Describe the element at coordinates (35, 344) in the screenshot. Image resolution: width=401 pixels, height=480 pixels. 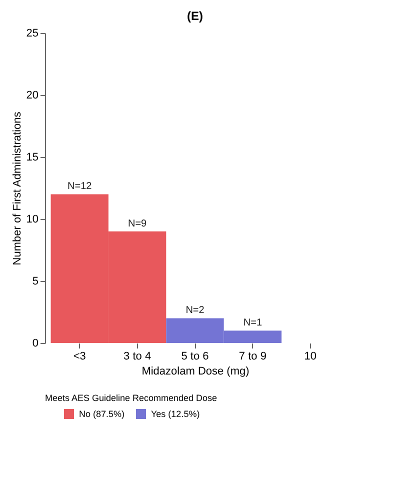
I see `y-tick-label: 0` at that location.